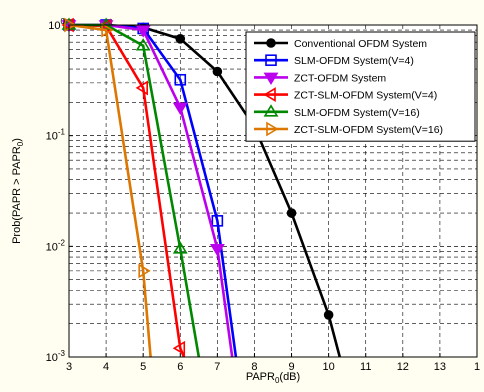 Image resolution: width=484 pixels, height=392 pixels. Describe the element at coordinates (59, 190) in the screenshot. I see `y-tick-labels: 10⁰ 10⁻¹ 10⁻² 10⁻³` at that location.